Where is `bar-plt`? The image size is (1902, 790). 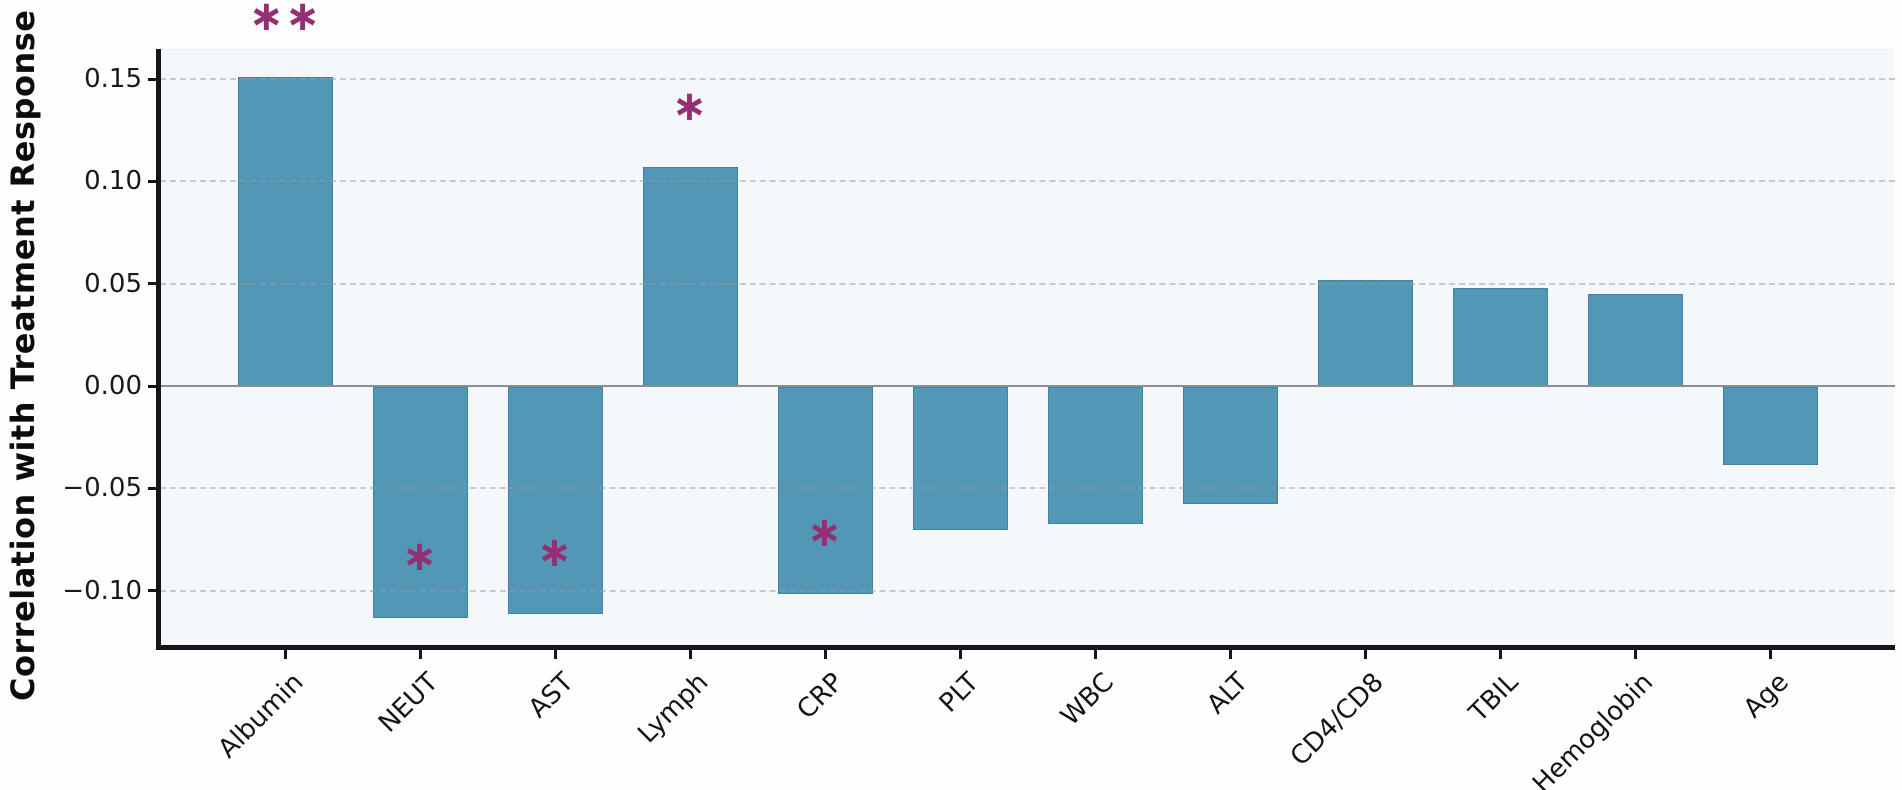
bar-plt is located at coordinates (960, 459).